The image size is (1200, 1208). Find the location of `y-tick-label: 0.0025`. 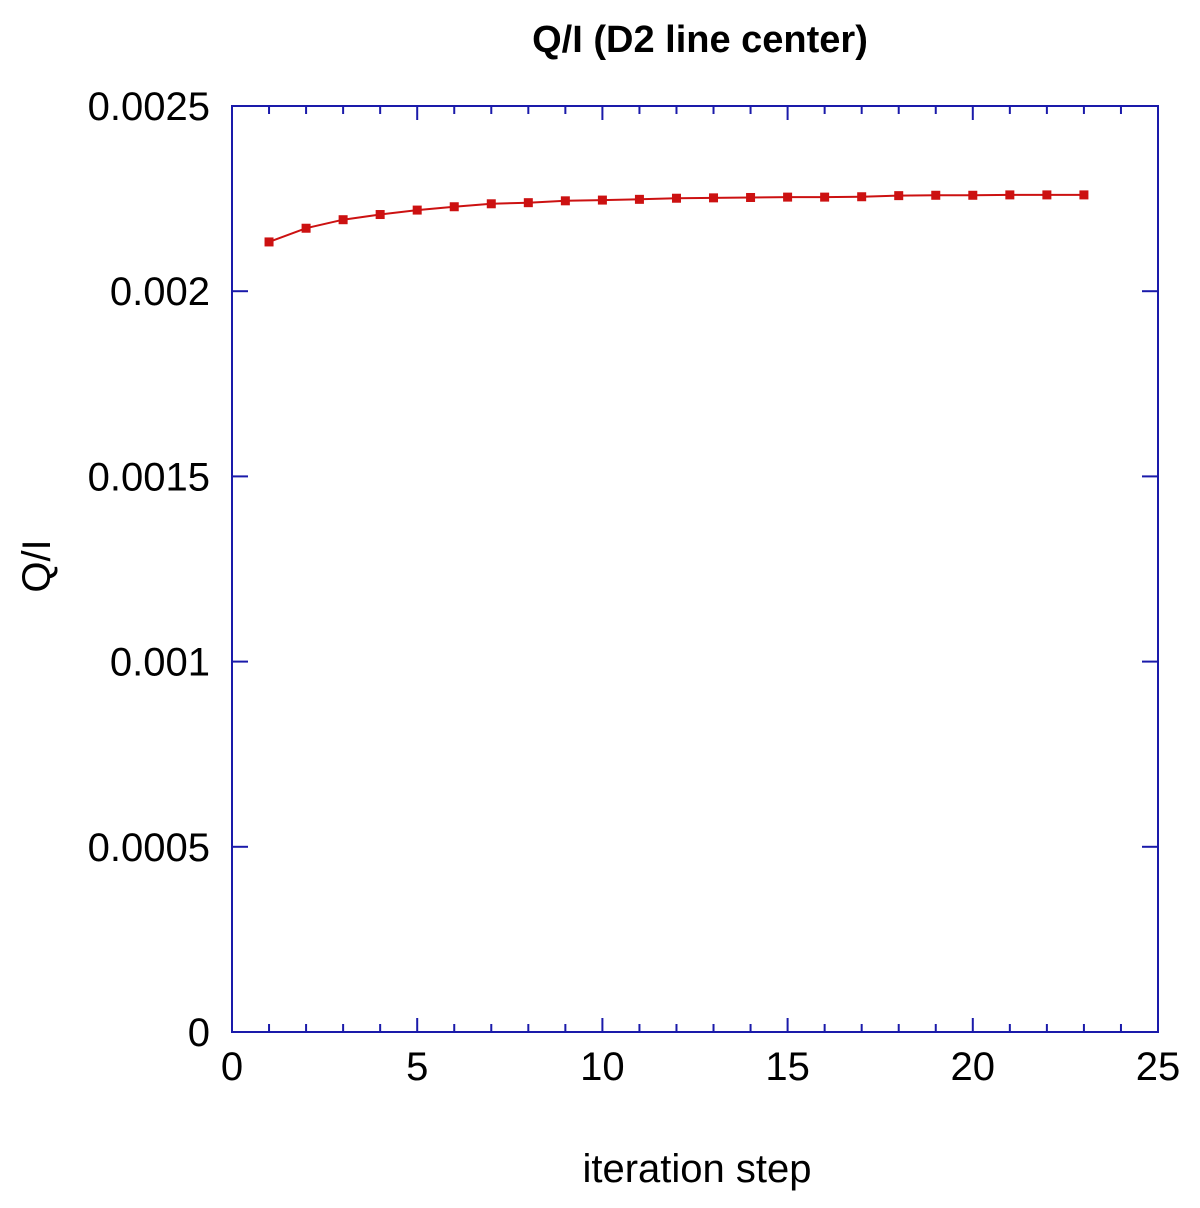

y-tick-label: 0.0025 is located at coordinates (149, 107).